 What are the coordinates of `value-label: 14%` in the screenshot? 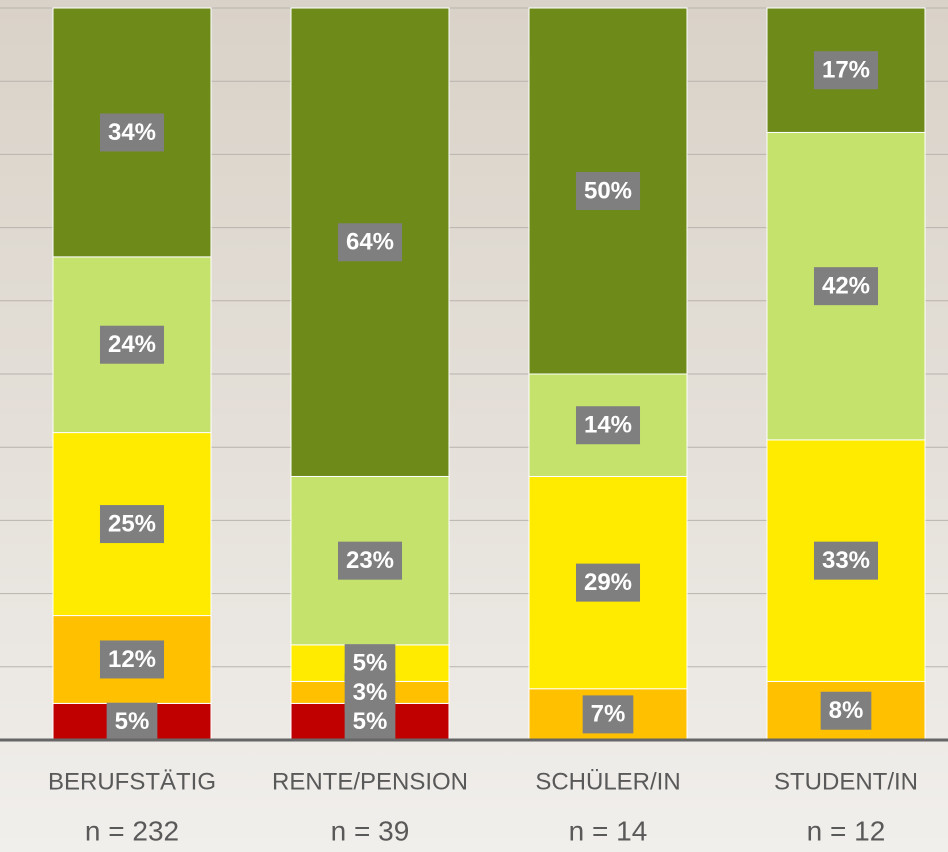 It's located at (608, 425).